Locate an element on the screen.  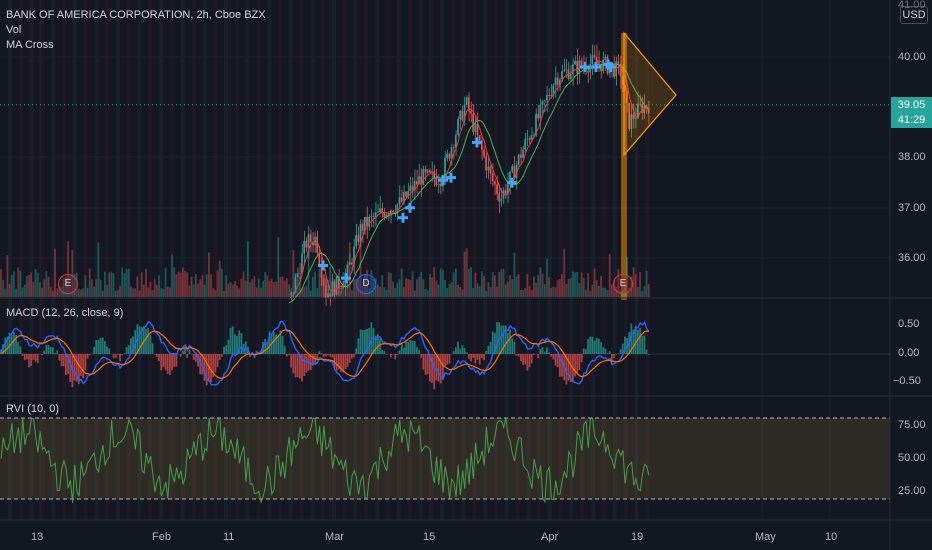
macd-tick: 0.00 is located at coordinates (909, 353).